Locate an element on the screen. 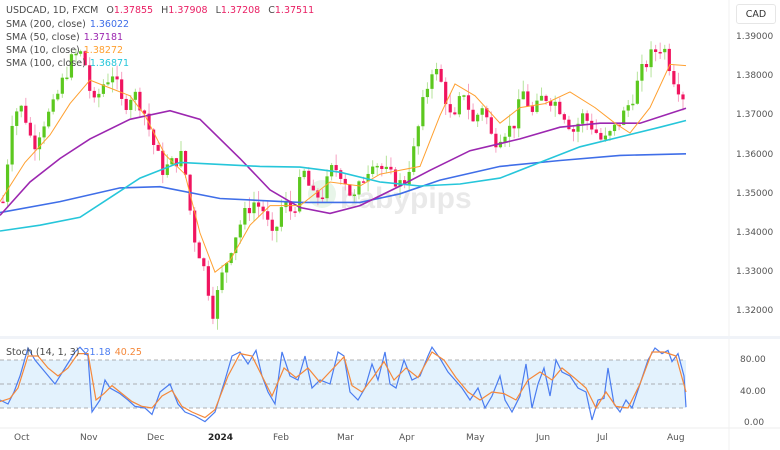 The width and height of the screenshot is (780, 450). time-tick: Aug is located at coordinates (676, 438).